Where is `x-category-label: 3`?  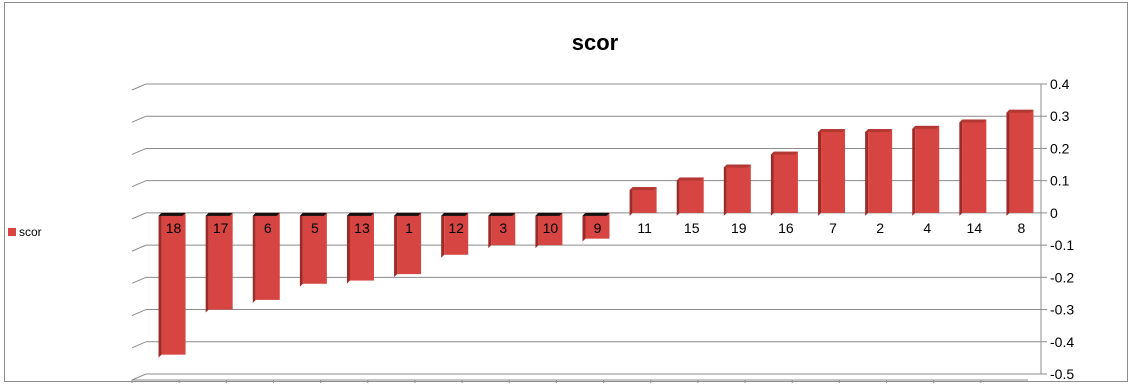 x-category-label: 3 is located at coordinates (503, 228).